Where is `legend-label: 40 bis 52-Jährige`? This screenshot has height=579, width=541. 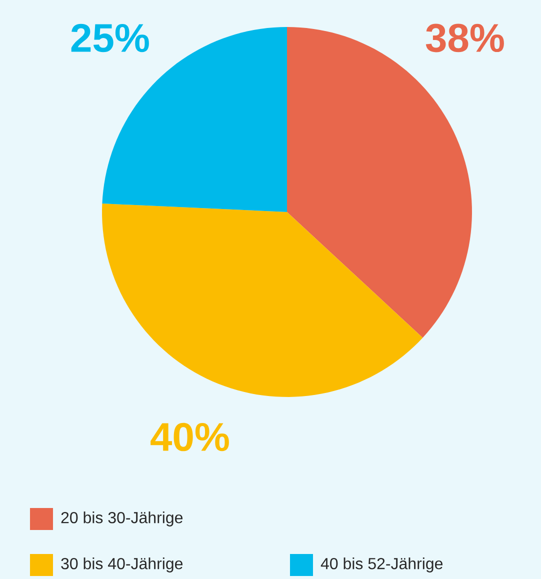 legend-label: 40 bis 52-Jährige is located at coordinates (381, 565).